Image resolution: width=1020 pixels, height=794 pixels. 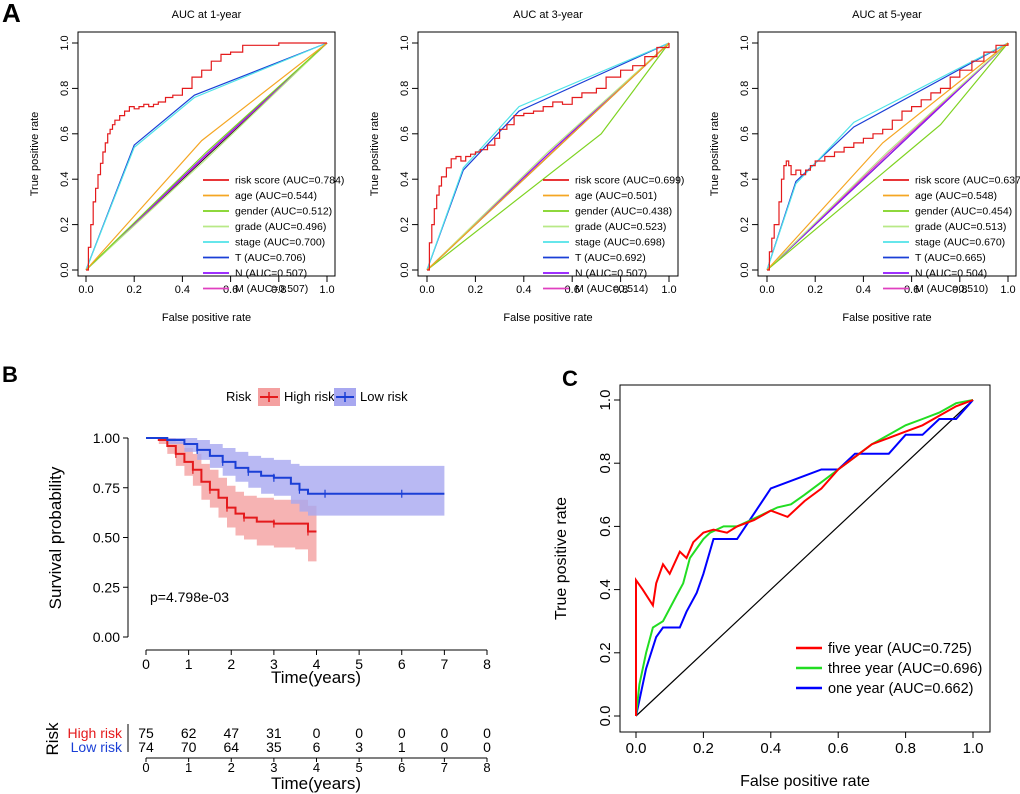 I want to click on legend-label: age (AUC=0.548), so click(x=956, y=196).